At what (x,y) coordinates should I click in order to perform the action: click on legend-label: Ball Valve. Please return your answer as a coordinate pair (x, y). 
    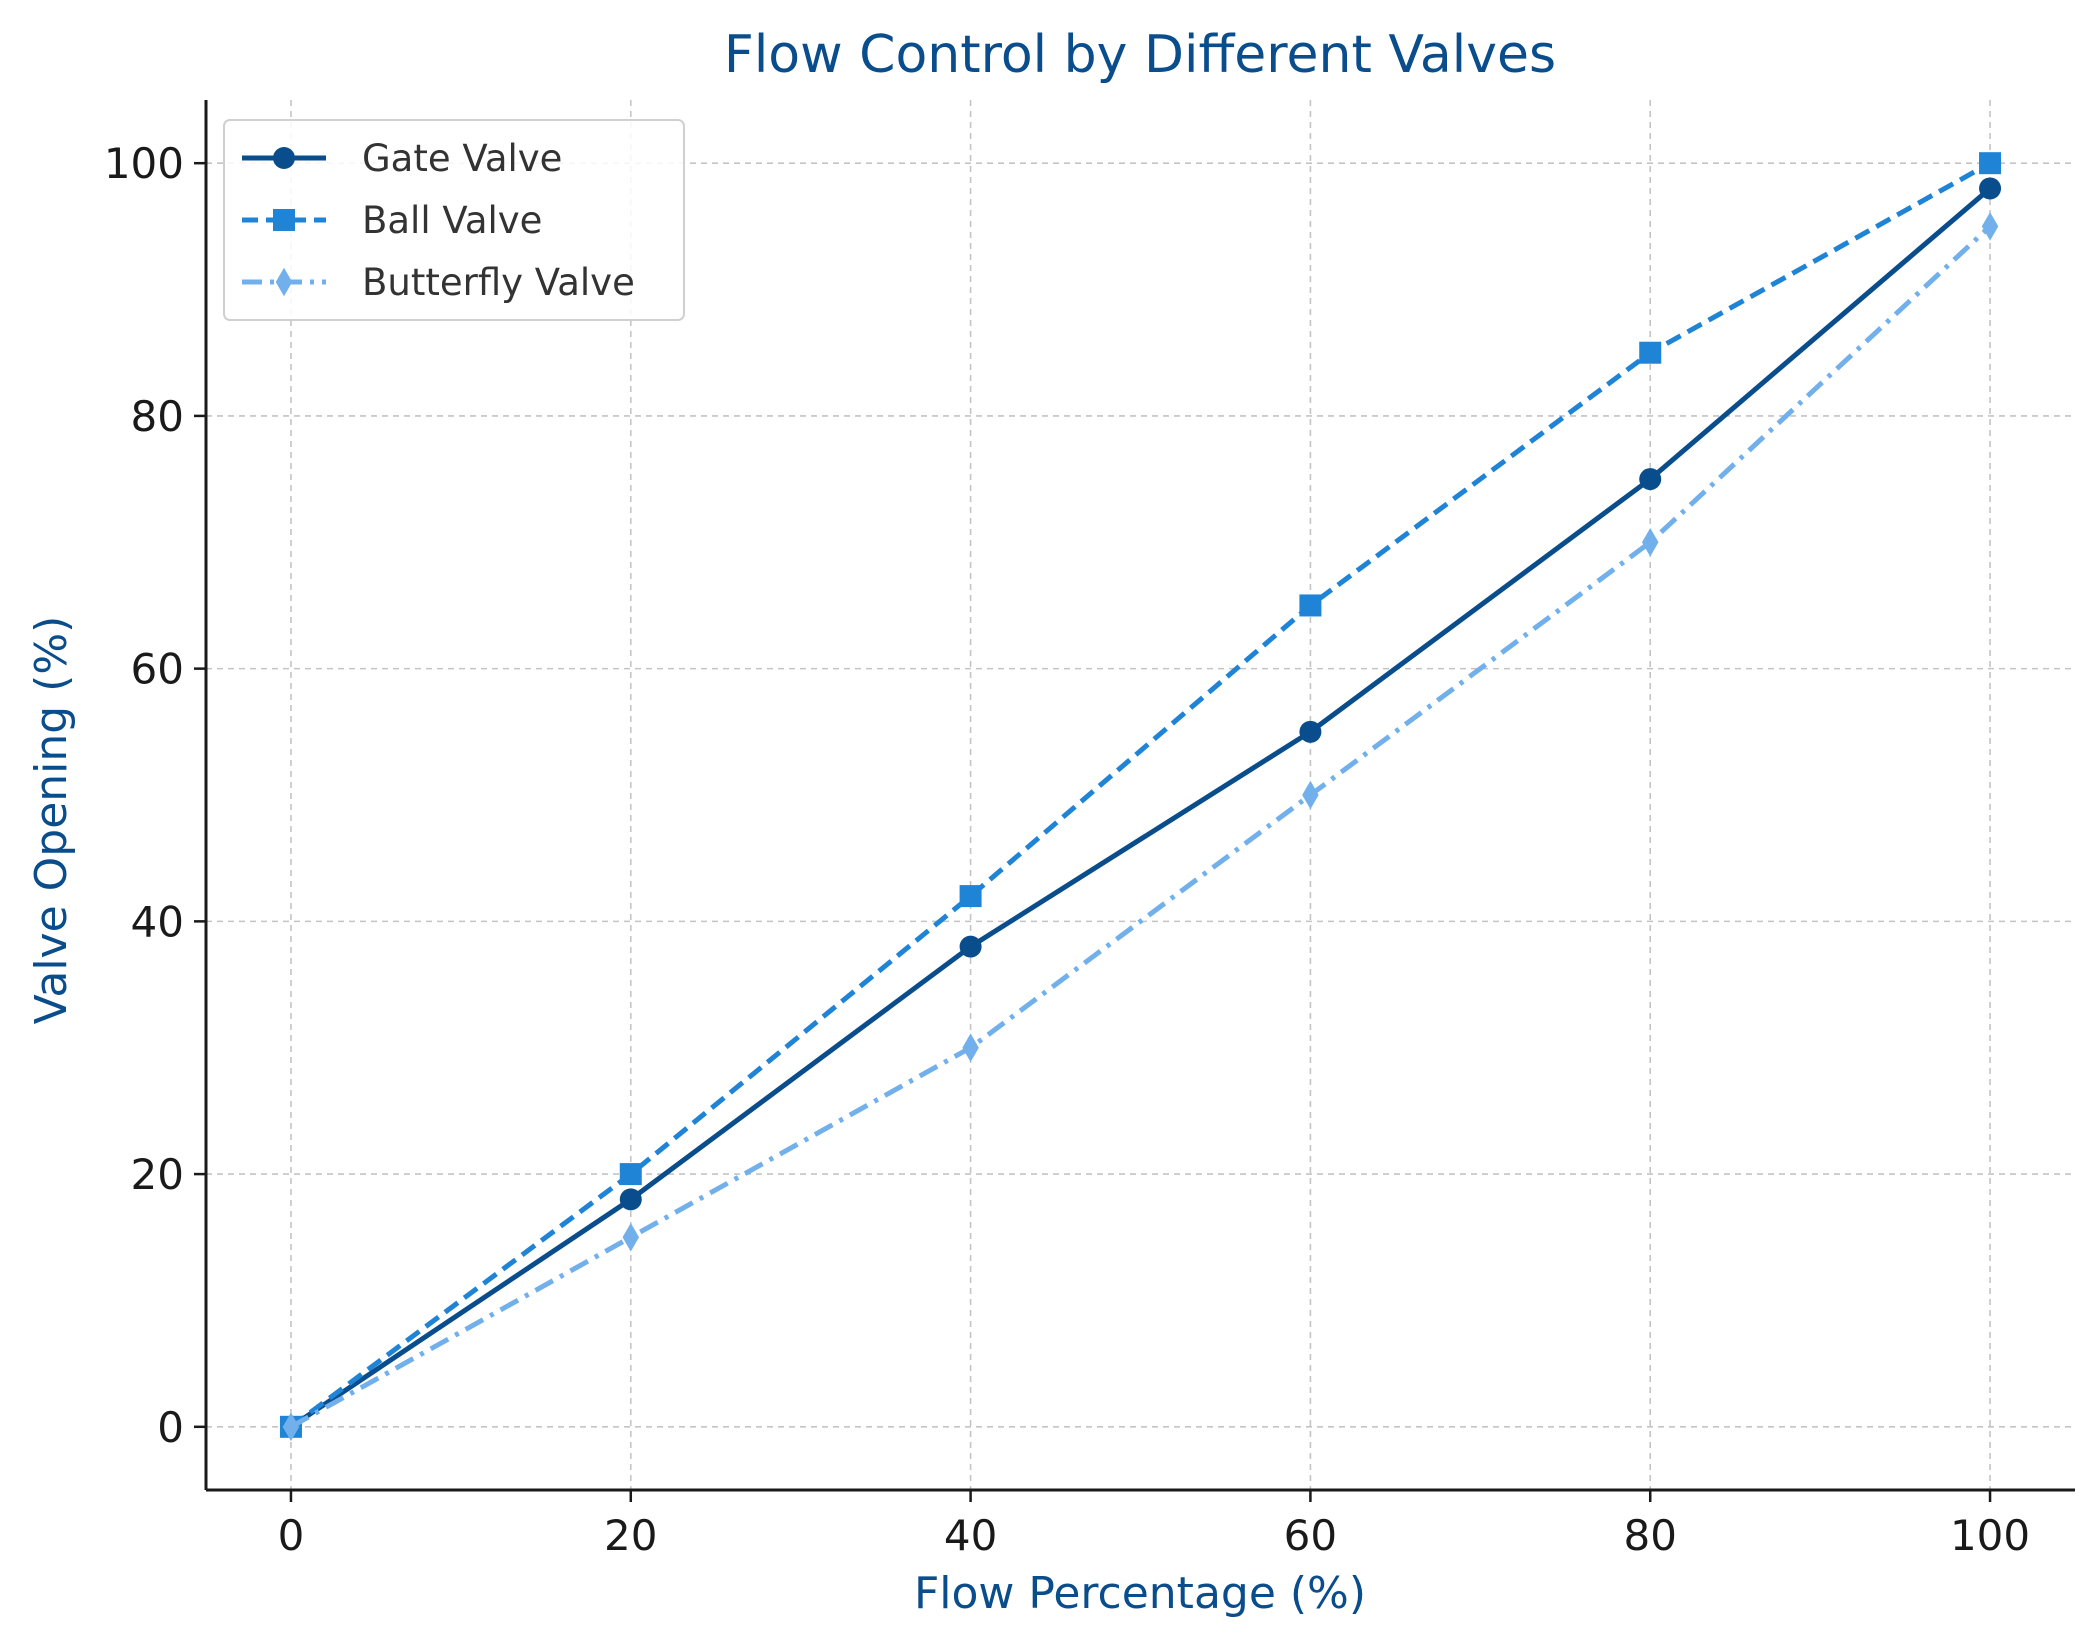
    Looking at the image, I should click on (452, 220).